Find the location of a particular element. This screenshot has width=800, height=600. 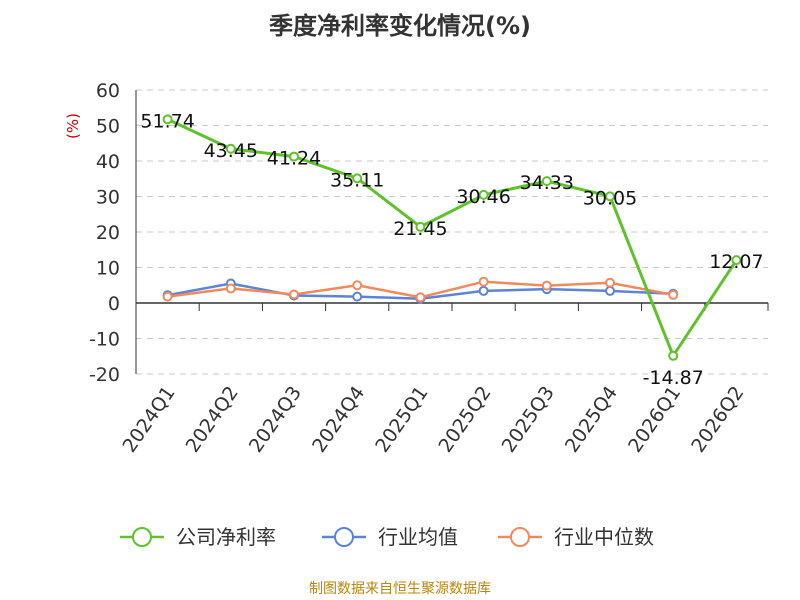

x-tick-label: 2024Q3 is located at coordinates (275, 419).